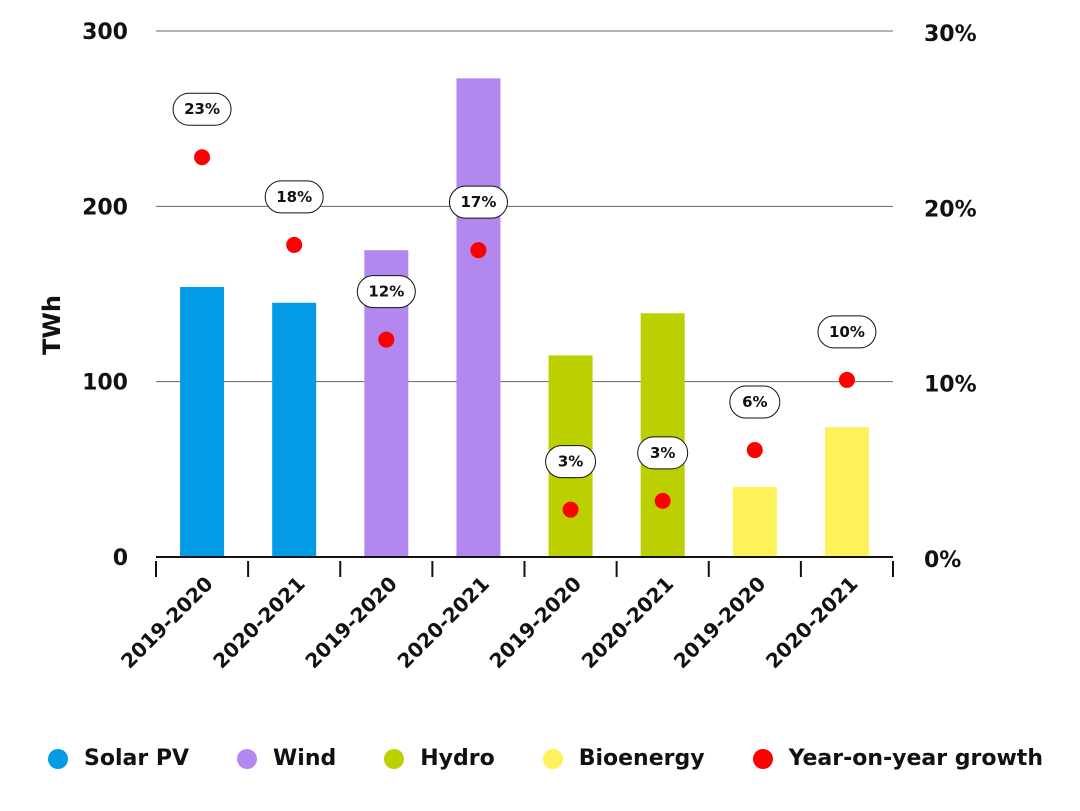 The height and width of the screenshot is (811, 1080). I want to click on growth-label: 6%, so click(754, 402).